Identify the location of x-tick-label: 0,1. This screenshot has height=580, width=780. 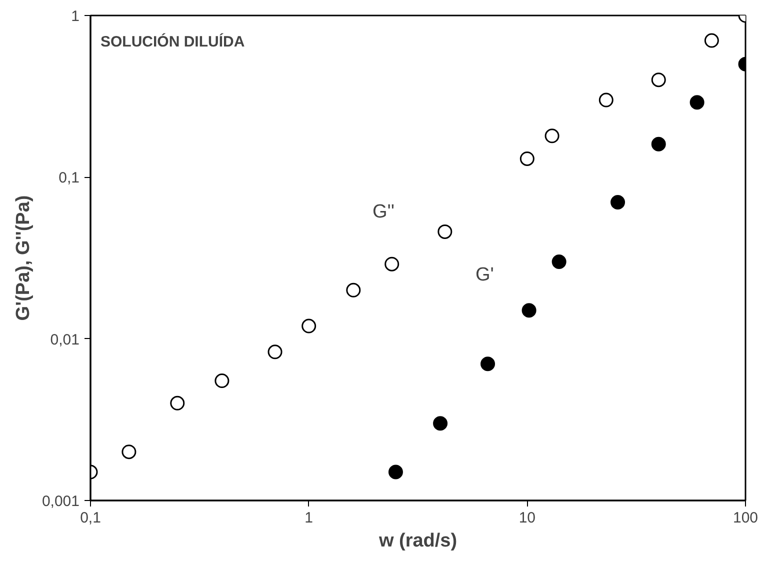
(90, 518).